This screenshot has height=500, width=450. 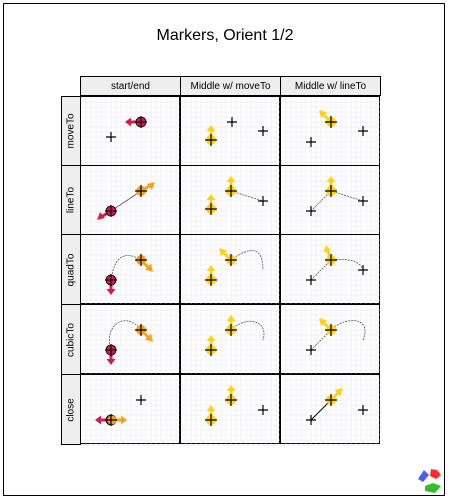 I want to click on cell-close-middle-moveto, so click(x=230, y=410).